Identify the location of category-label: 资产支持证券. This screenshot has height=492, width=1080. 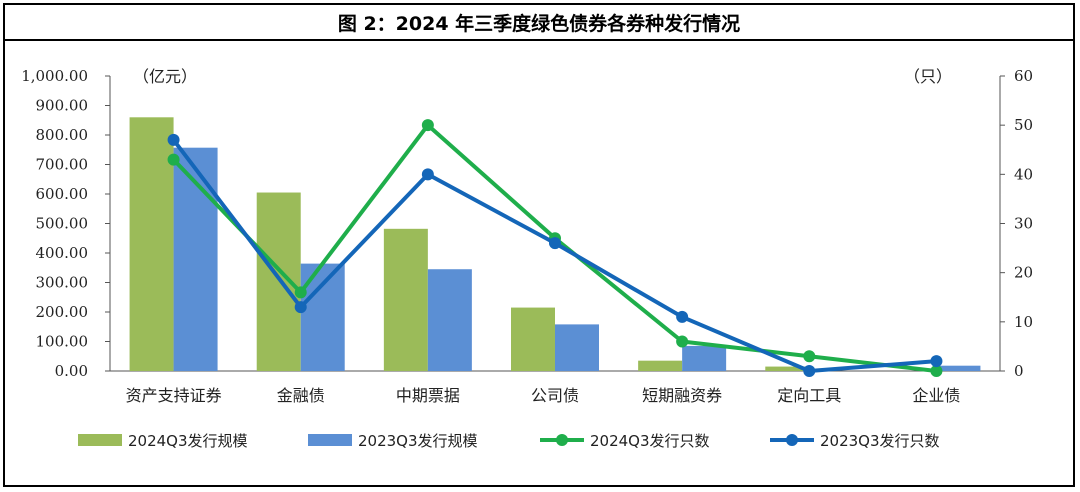
(174, 395).